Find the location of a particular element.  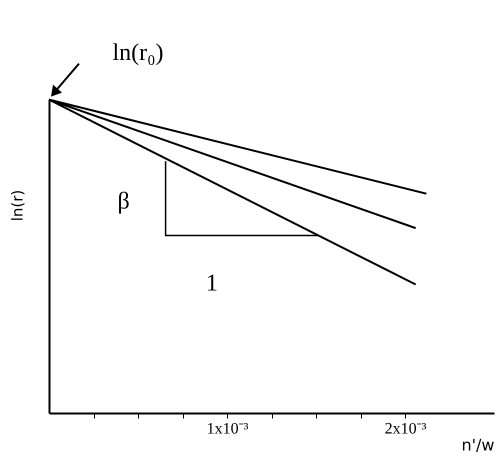

annotation: 1 is located at coordinates (212, 283).